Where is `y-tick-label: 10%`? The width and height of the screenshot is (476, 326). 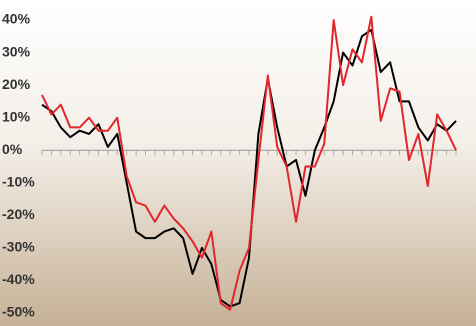 y-tick-label: 10% is located at coordinates (16, 116).